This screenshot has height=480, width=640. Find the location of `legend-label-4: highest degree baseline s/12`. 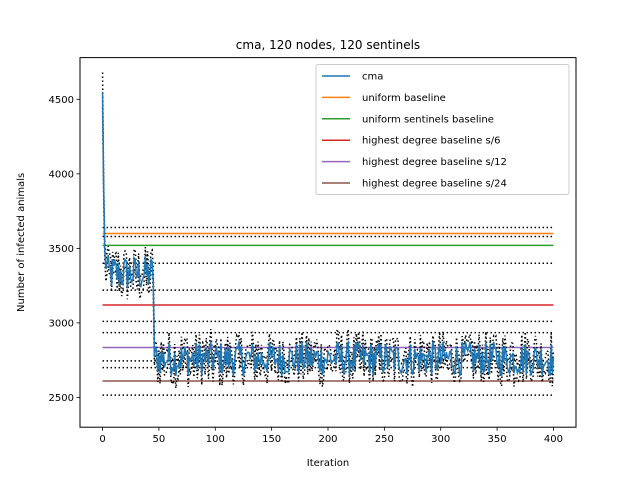

legend-label-4: highest degree baseline s/12 is located at coordinates (434, 162).